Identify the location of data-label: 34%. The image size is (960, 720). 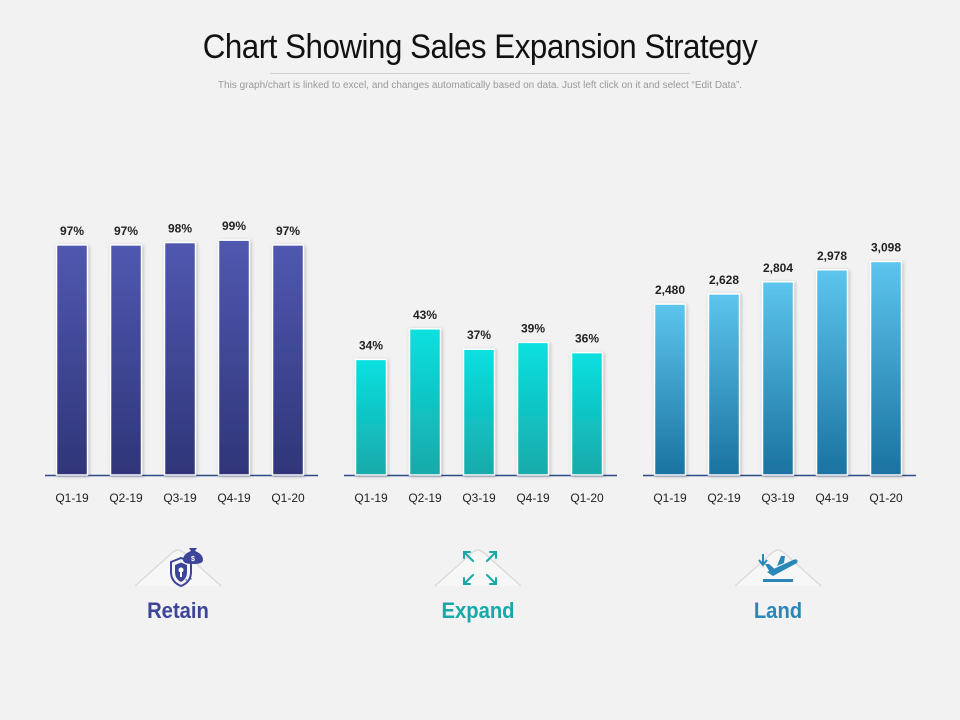
(371, 345).